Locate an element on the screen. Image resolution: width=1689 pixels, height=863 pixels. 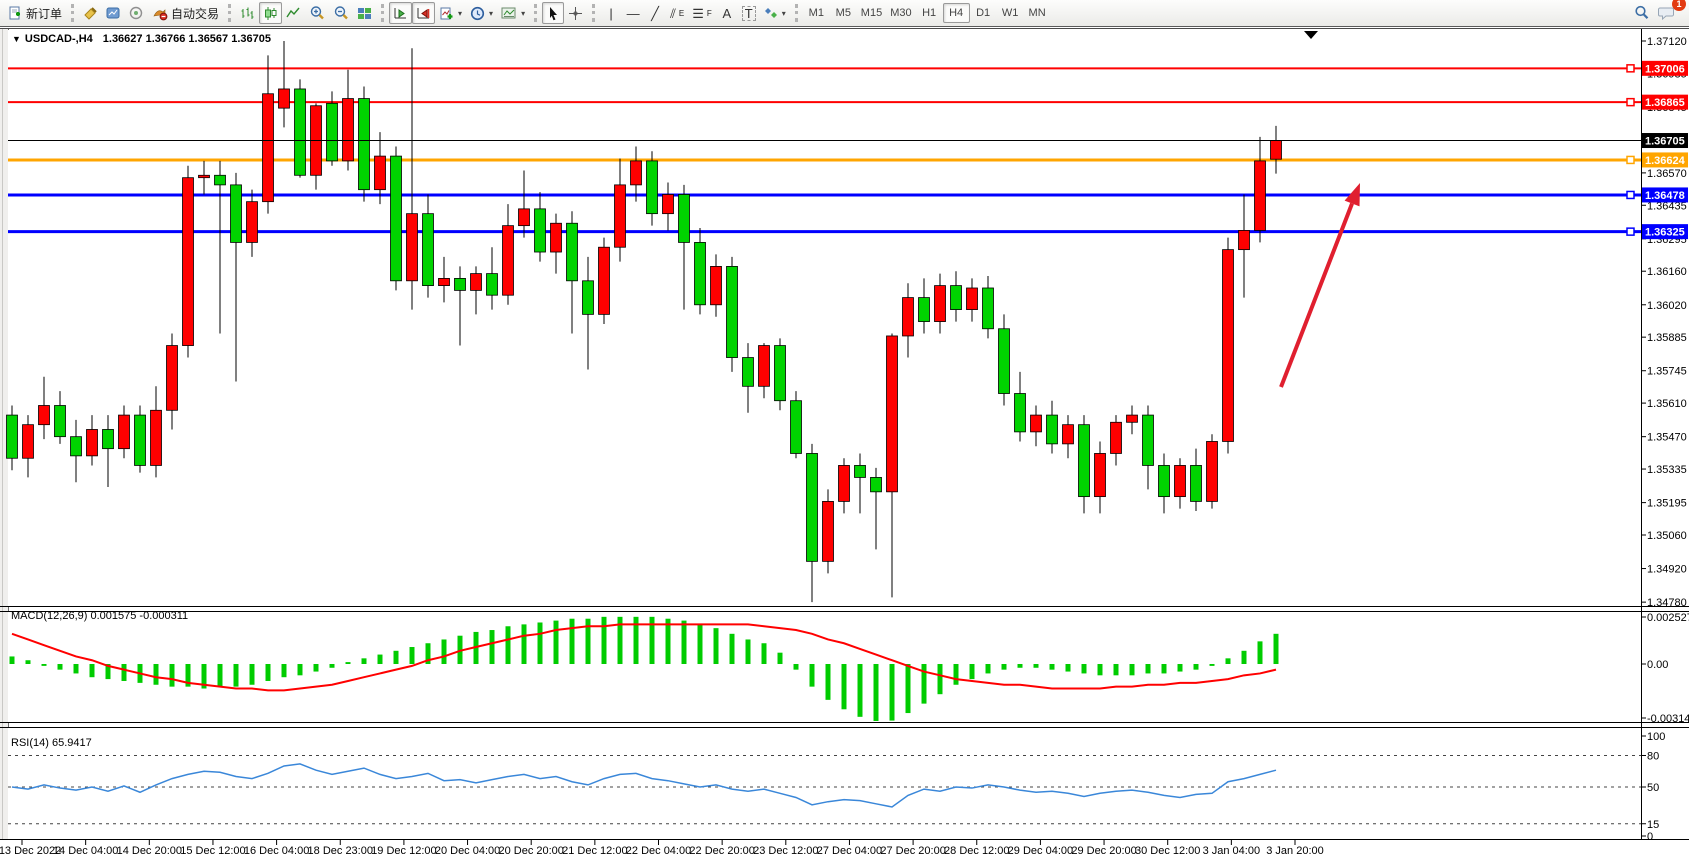
timeframe-h4-button: H4 is located at coordinates (956, 13).